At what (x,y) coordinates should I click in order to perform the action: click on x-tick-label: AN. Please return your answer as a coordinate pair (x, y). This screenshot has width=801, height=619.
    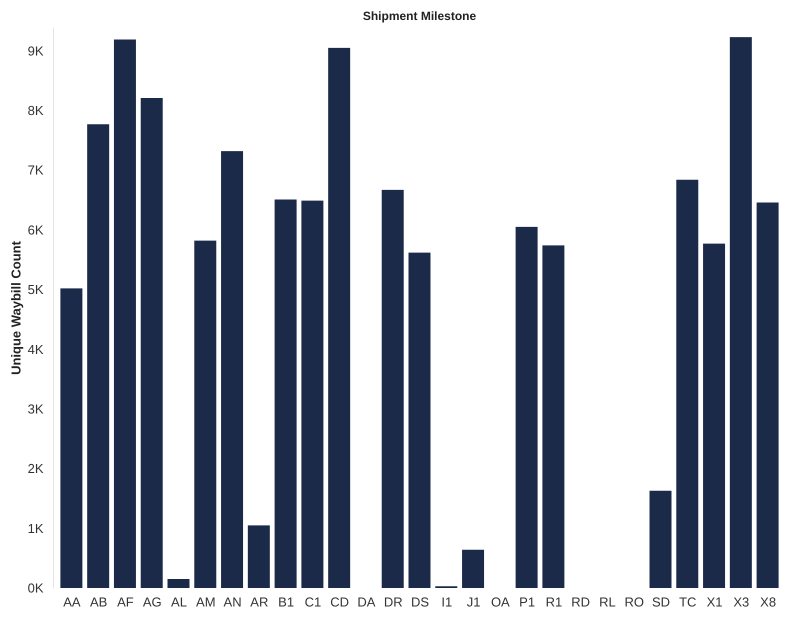
    Looking at the image, I should click on (233, 602).